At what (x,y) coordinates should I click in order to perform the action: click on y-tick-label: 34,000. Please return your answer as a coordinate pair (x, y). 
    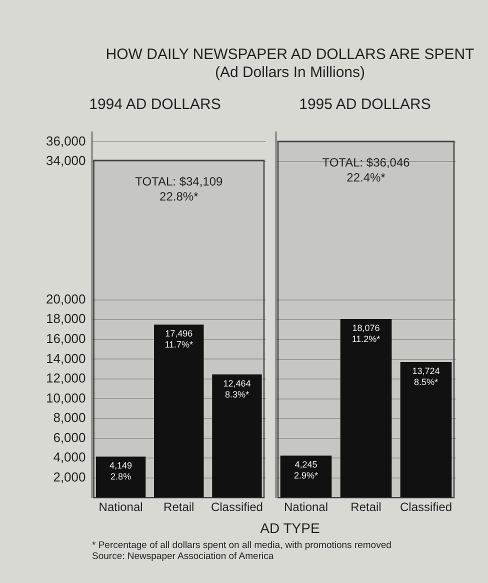
    Looking at the image, I should click on (66, 160).